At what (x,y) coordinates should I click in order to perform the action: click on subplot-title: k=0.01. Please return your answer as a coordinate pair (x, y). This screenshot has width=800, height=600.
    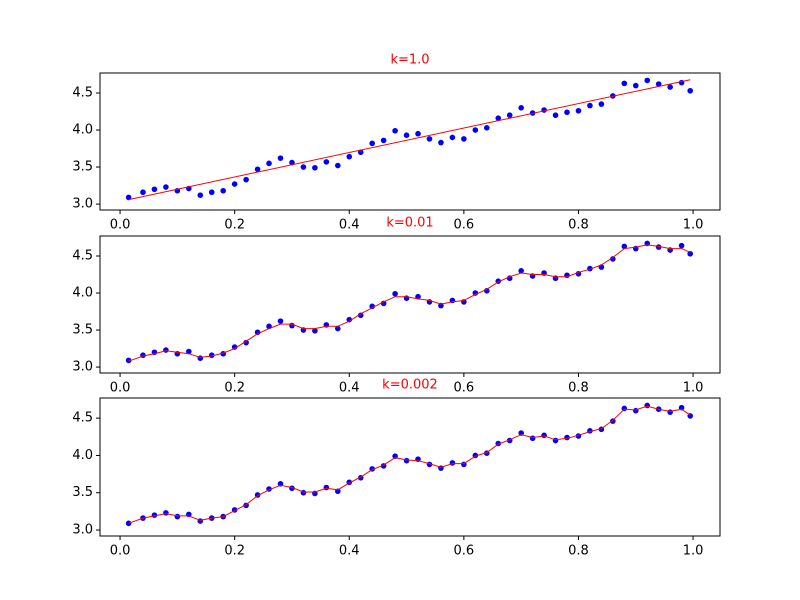
    Looking at the image, I should click on (409, 223).